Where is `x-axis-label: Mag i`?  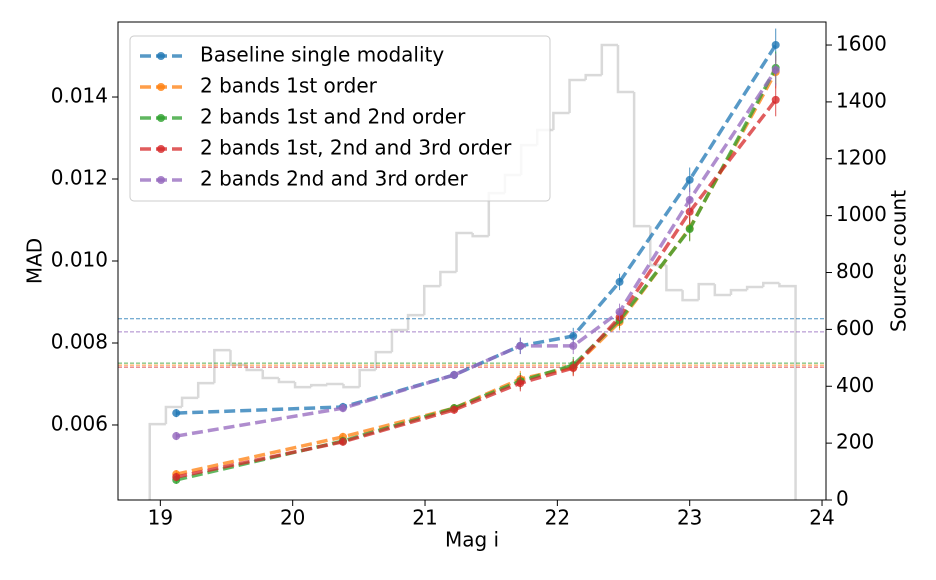
x-axis-label: Mag i is located at coordinates (472, 540).